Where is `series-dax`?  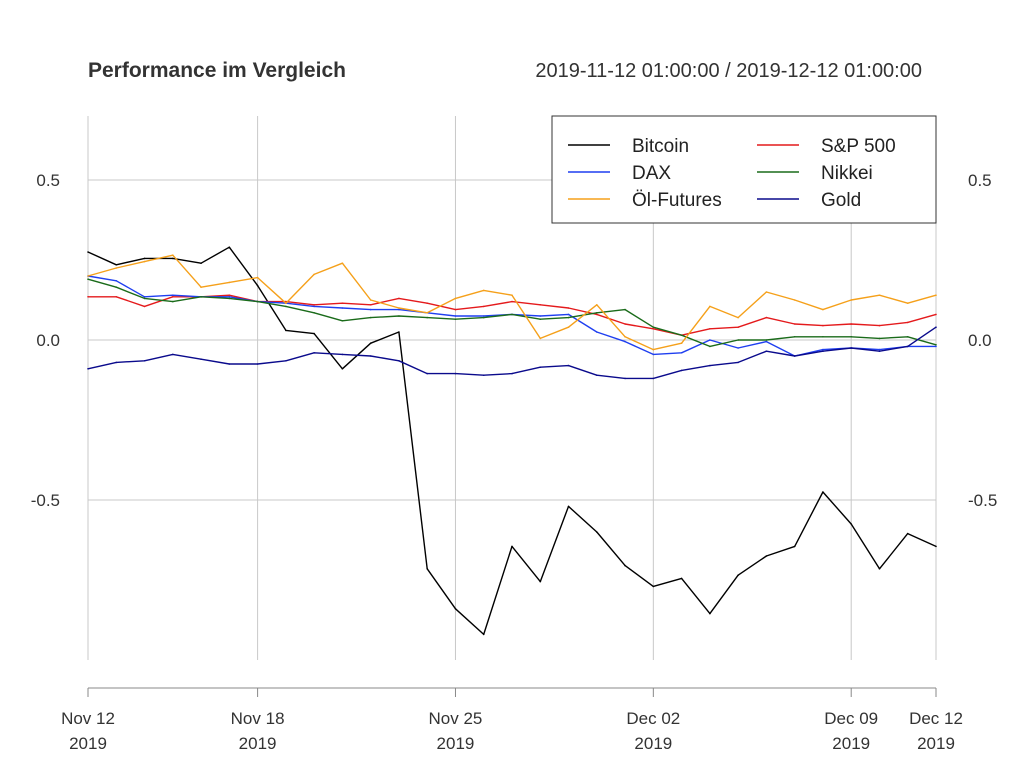
series-dax is located at coordinates (512, 316).